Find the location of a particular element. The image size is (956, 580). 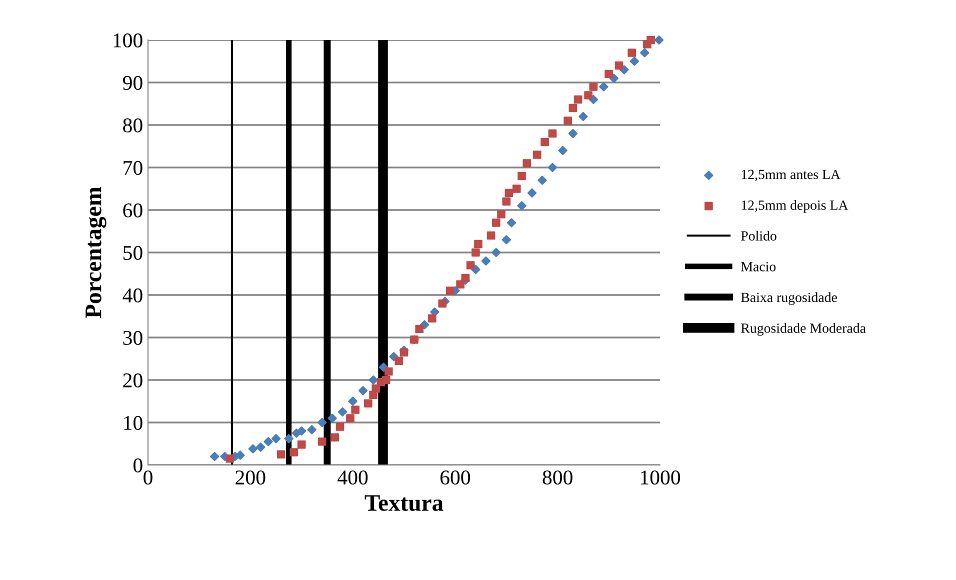

x-tick-label: 600 is located at coordinates (455, 477).